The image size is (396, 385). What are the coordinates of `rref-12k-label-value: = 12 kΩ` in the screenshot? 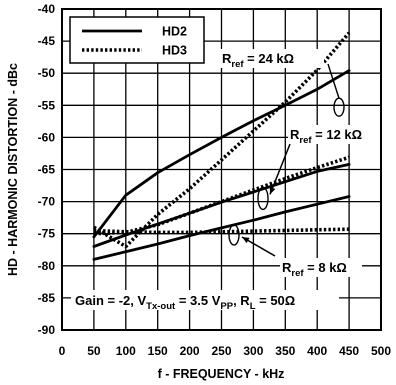 It's located at (337, 134).